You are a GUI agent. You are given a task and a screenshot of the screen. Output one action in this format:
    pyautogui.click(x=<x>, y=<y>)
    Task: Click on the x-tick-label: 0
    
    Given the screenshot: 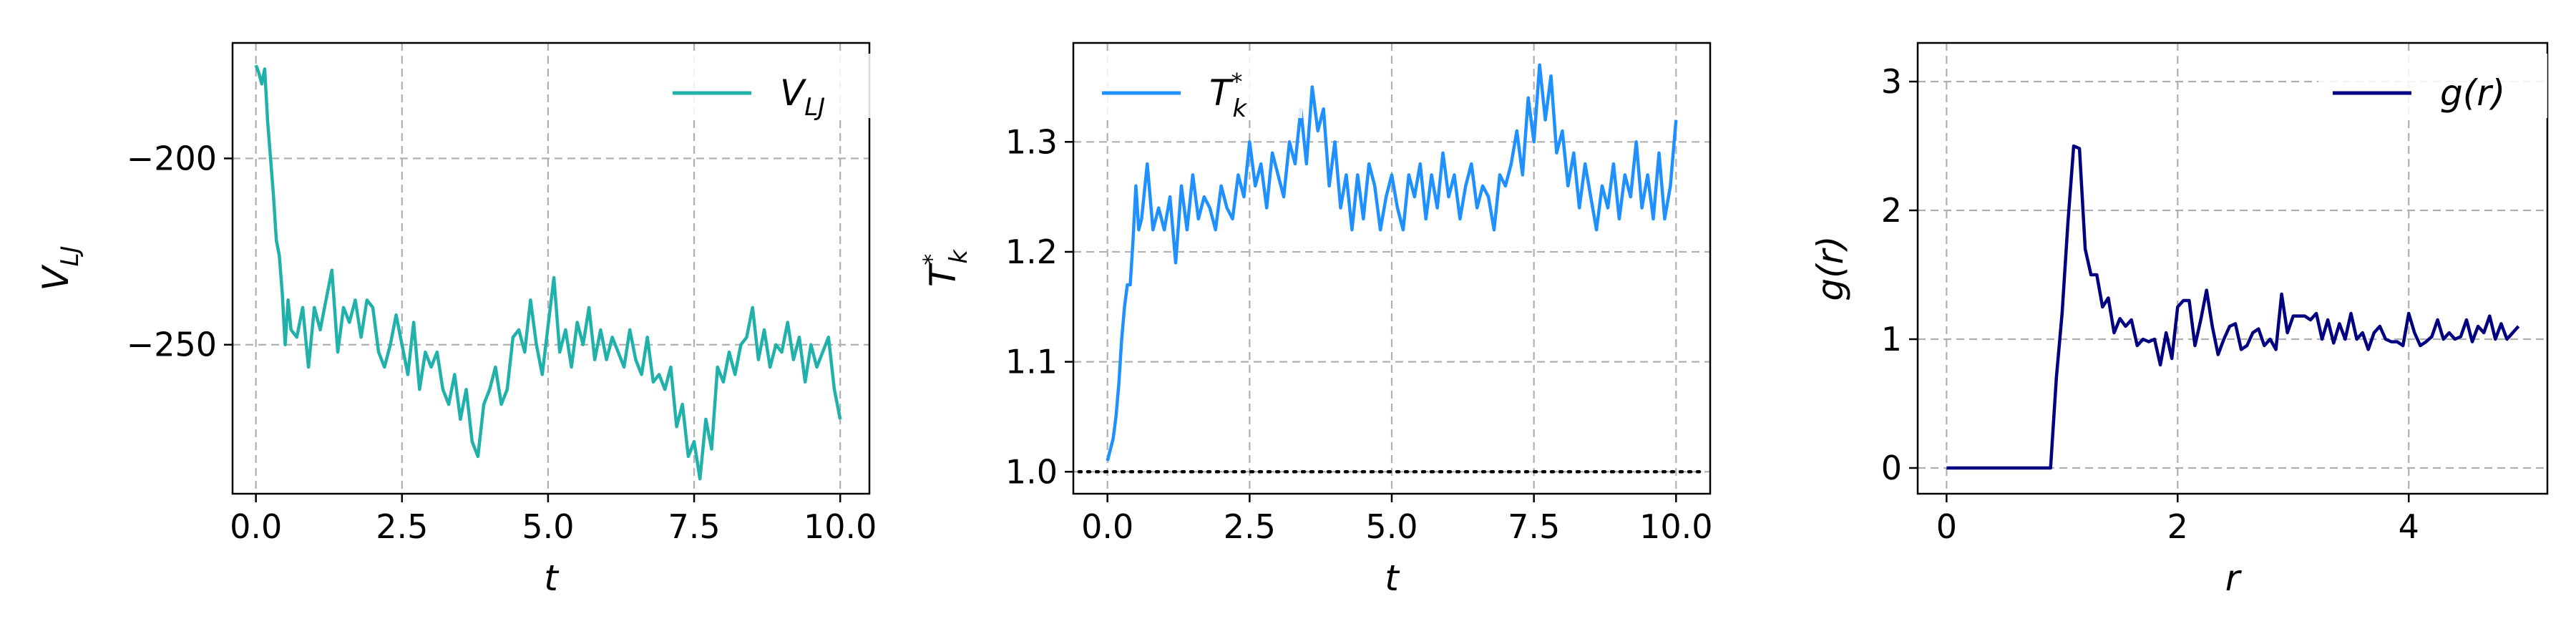 What is the action you would take?
    pyautogui.click(x=1946, y=526)
    